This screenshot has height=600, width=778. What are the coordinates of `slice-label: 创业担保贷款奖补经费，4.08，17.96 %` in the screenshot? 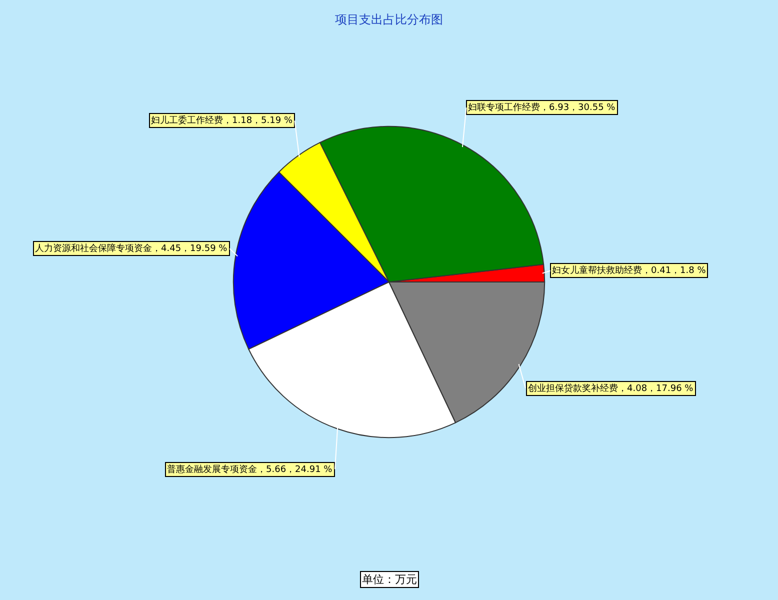 It's located at (611, 388).